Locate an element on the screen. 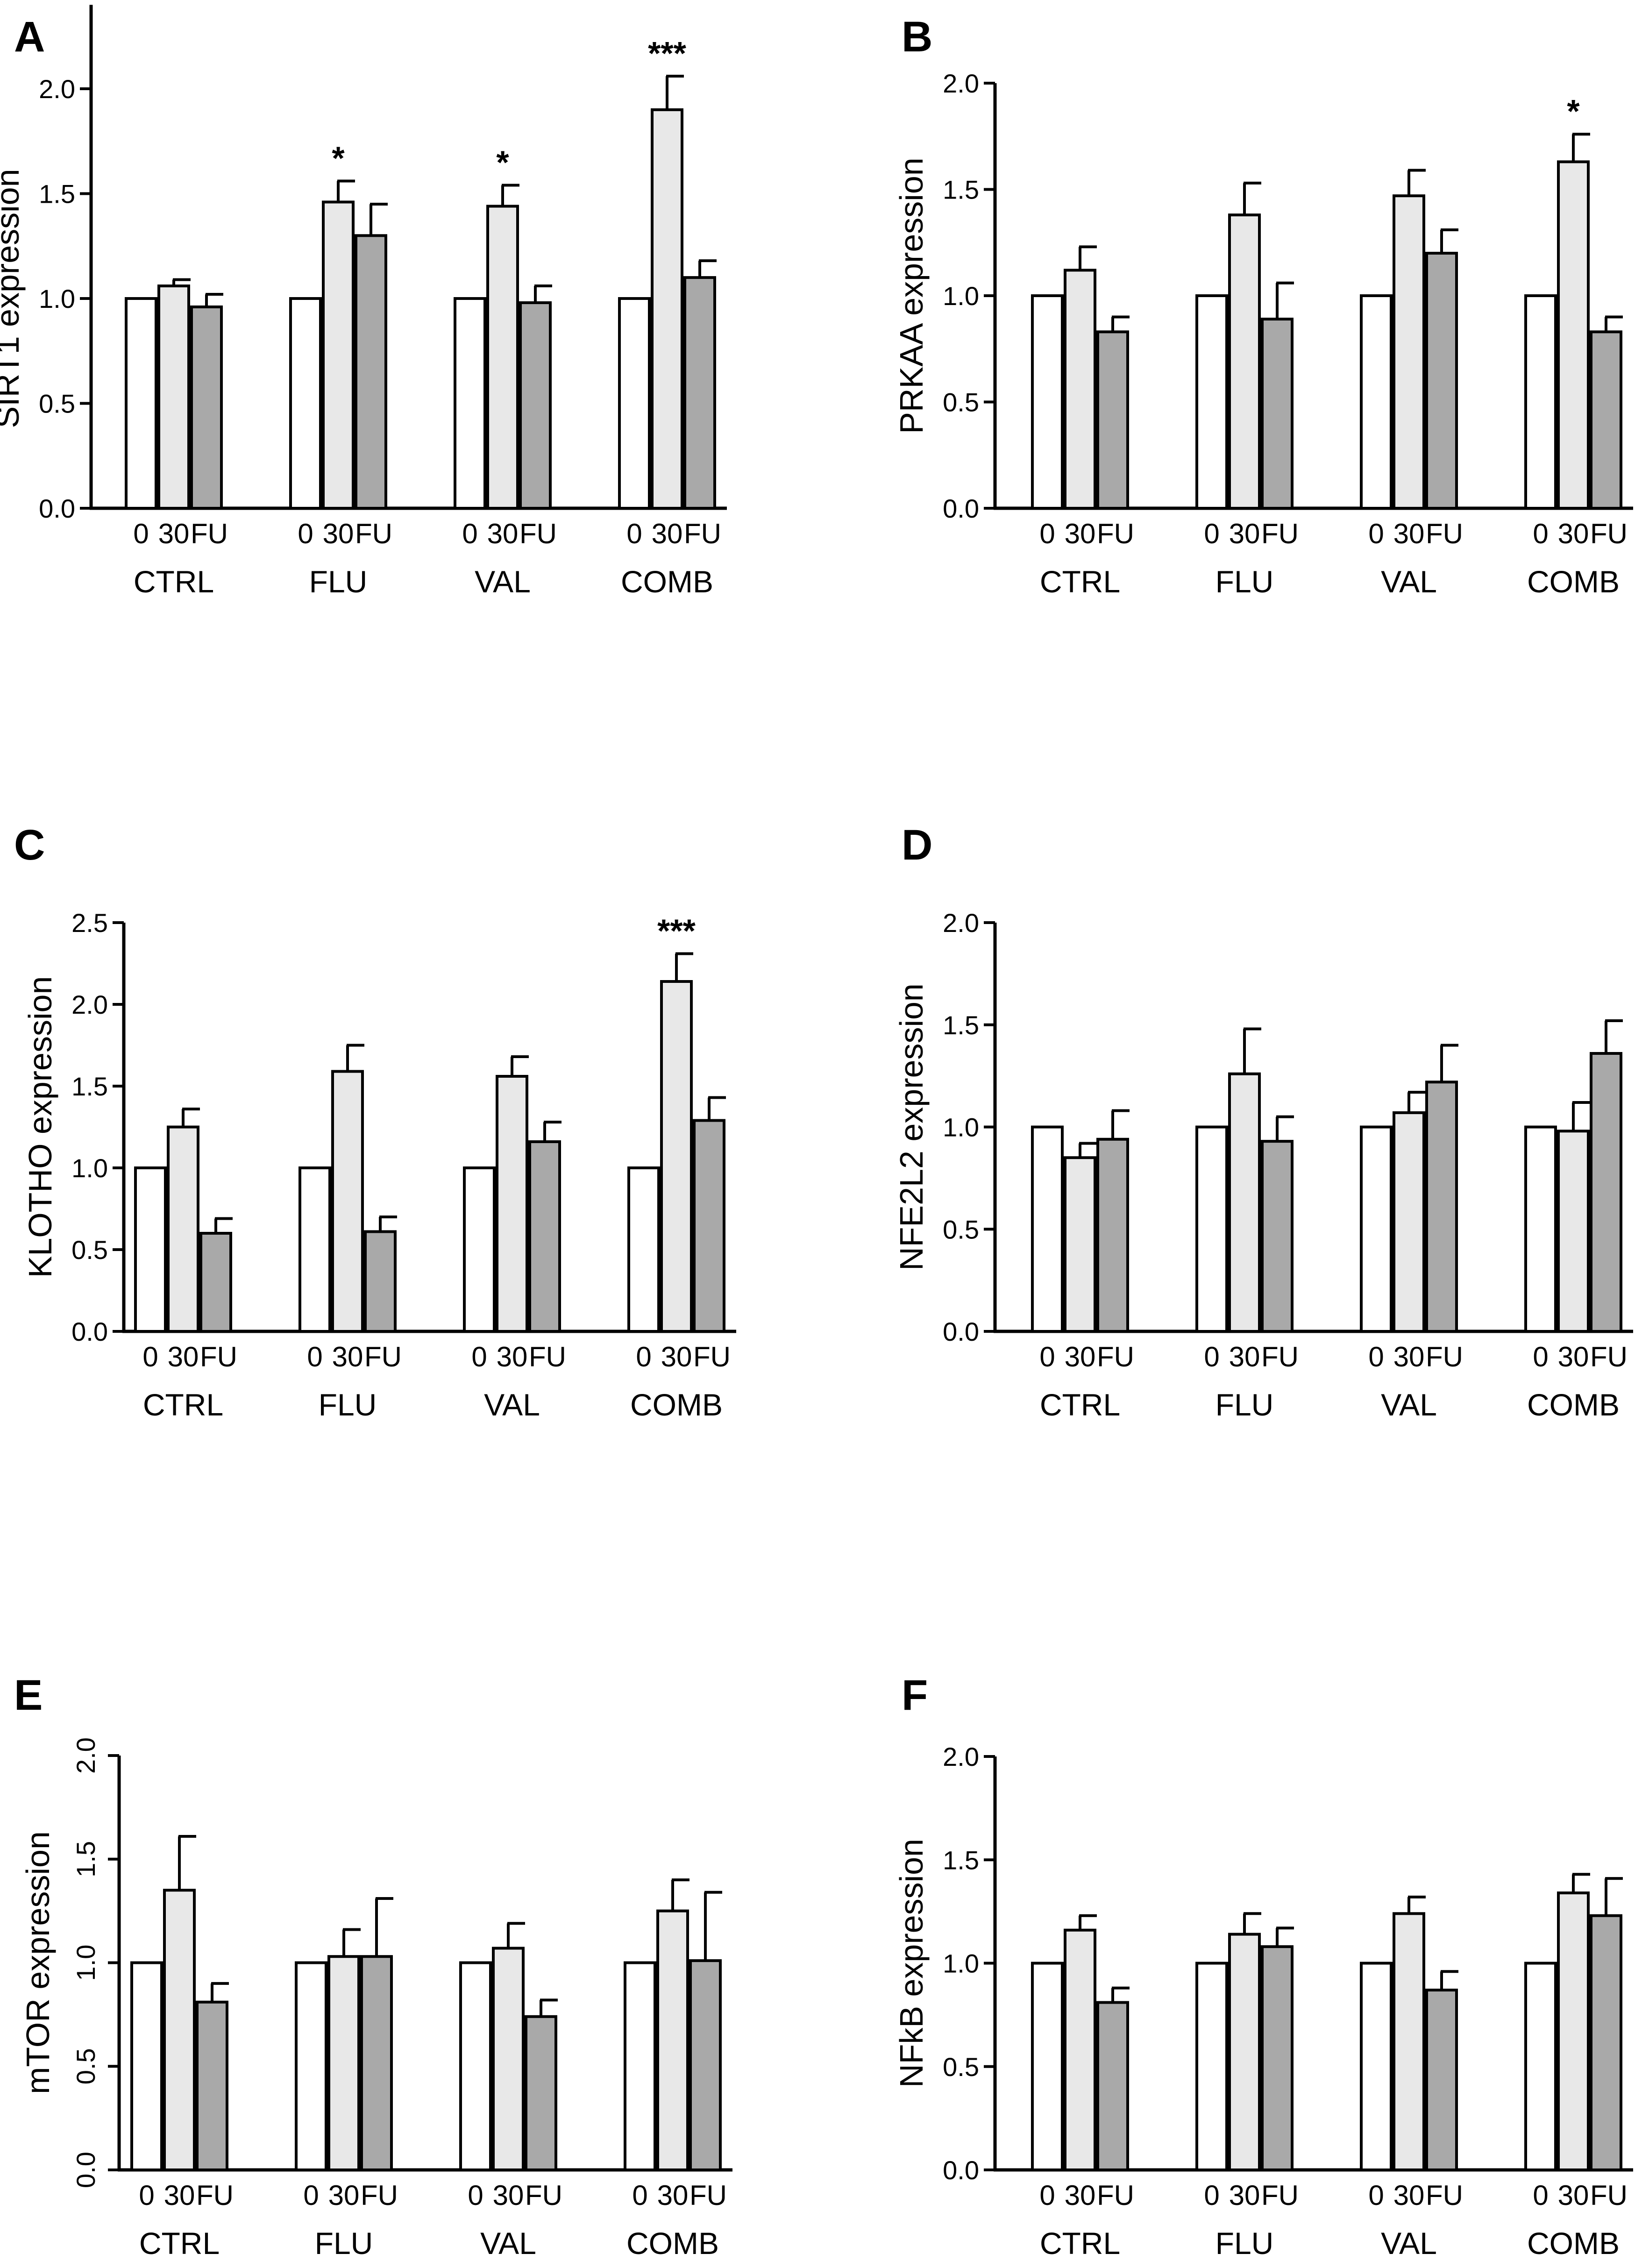 Image resolution: width=1642 pixels, height=2268 pixels. significance-marker: * is located at coordinates (502, 162).